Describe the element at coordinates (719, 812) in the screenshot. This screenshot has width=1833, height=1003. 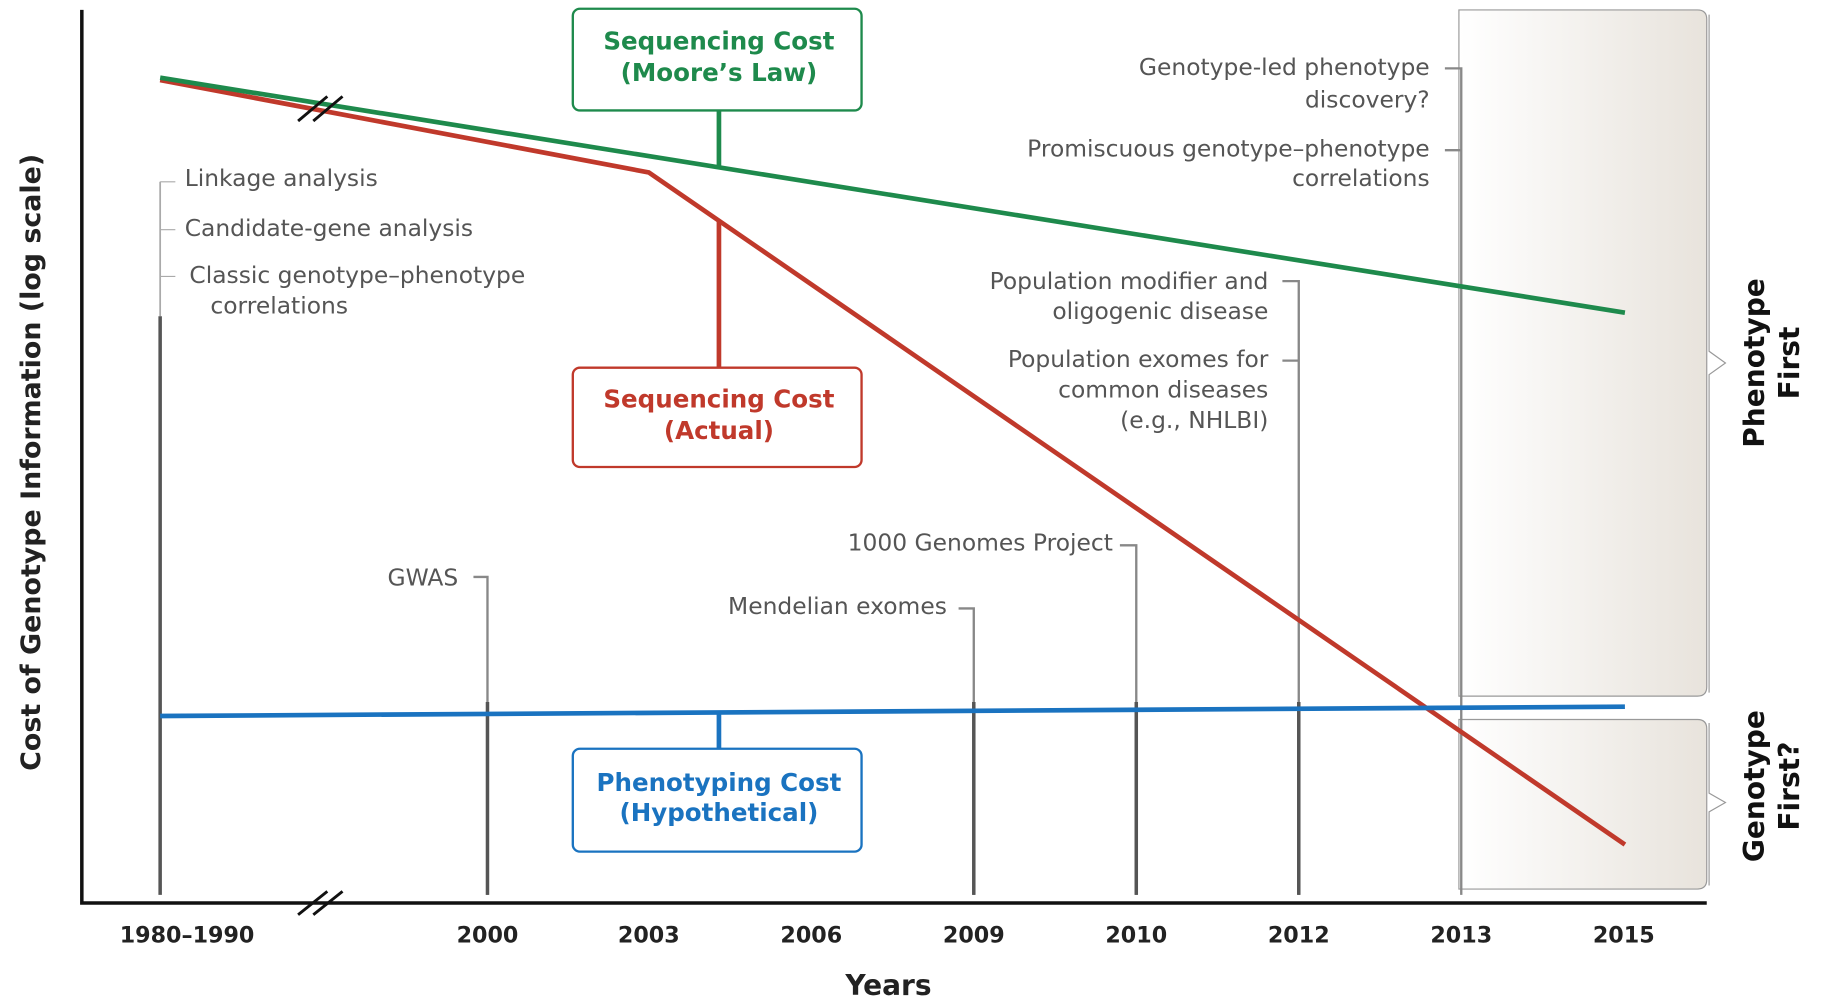
I see `box-label: (Hypothetical)` at that location.